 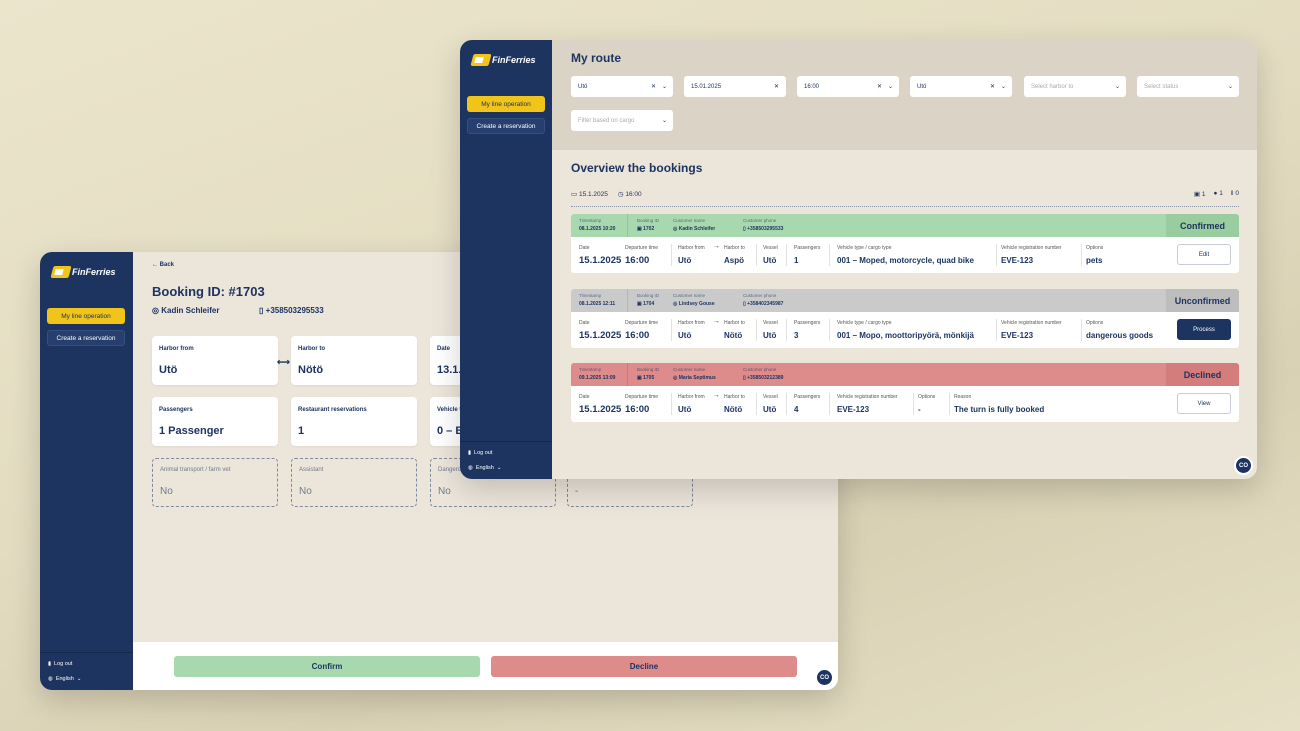 What do you see at coordinates (853, 409) in the screenshot?
I see `field-value: EVE-123` at bounding box center [853, 409].